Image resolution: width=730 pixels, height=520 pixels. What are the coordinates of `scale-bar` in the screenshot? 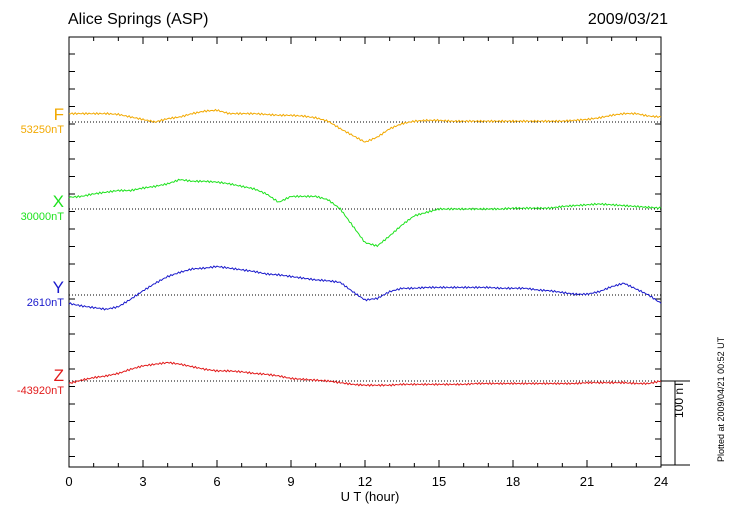 It's located at (675, 423).